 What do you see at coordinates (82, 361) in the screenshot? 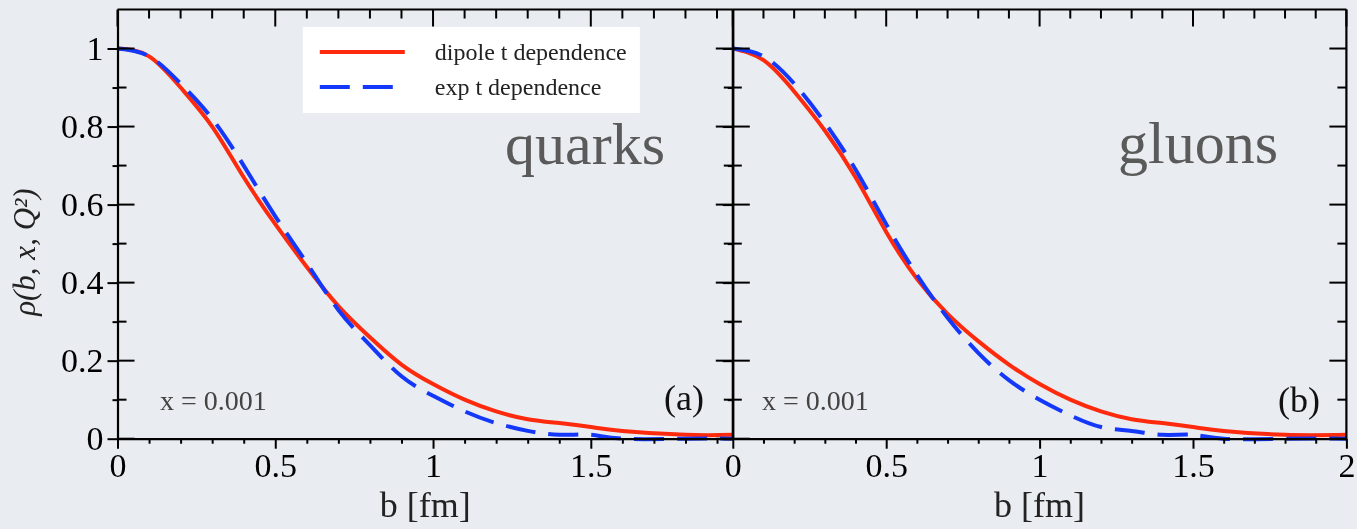
I see `y-tick-label: 0.2` at bounding box center [82, 361].